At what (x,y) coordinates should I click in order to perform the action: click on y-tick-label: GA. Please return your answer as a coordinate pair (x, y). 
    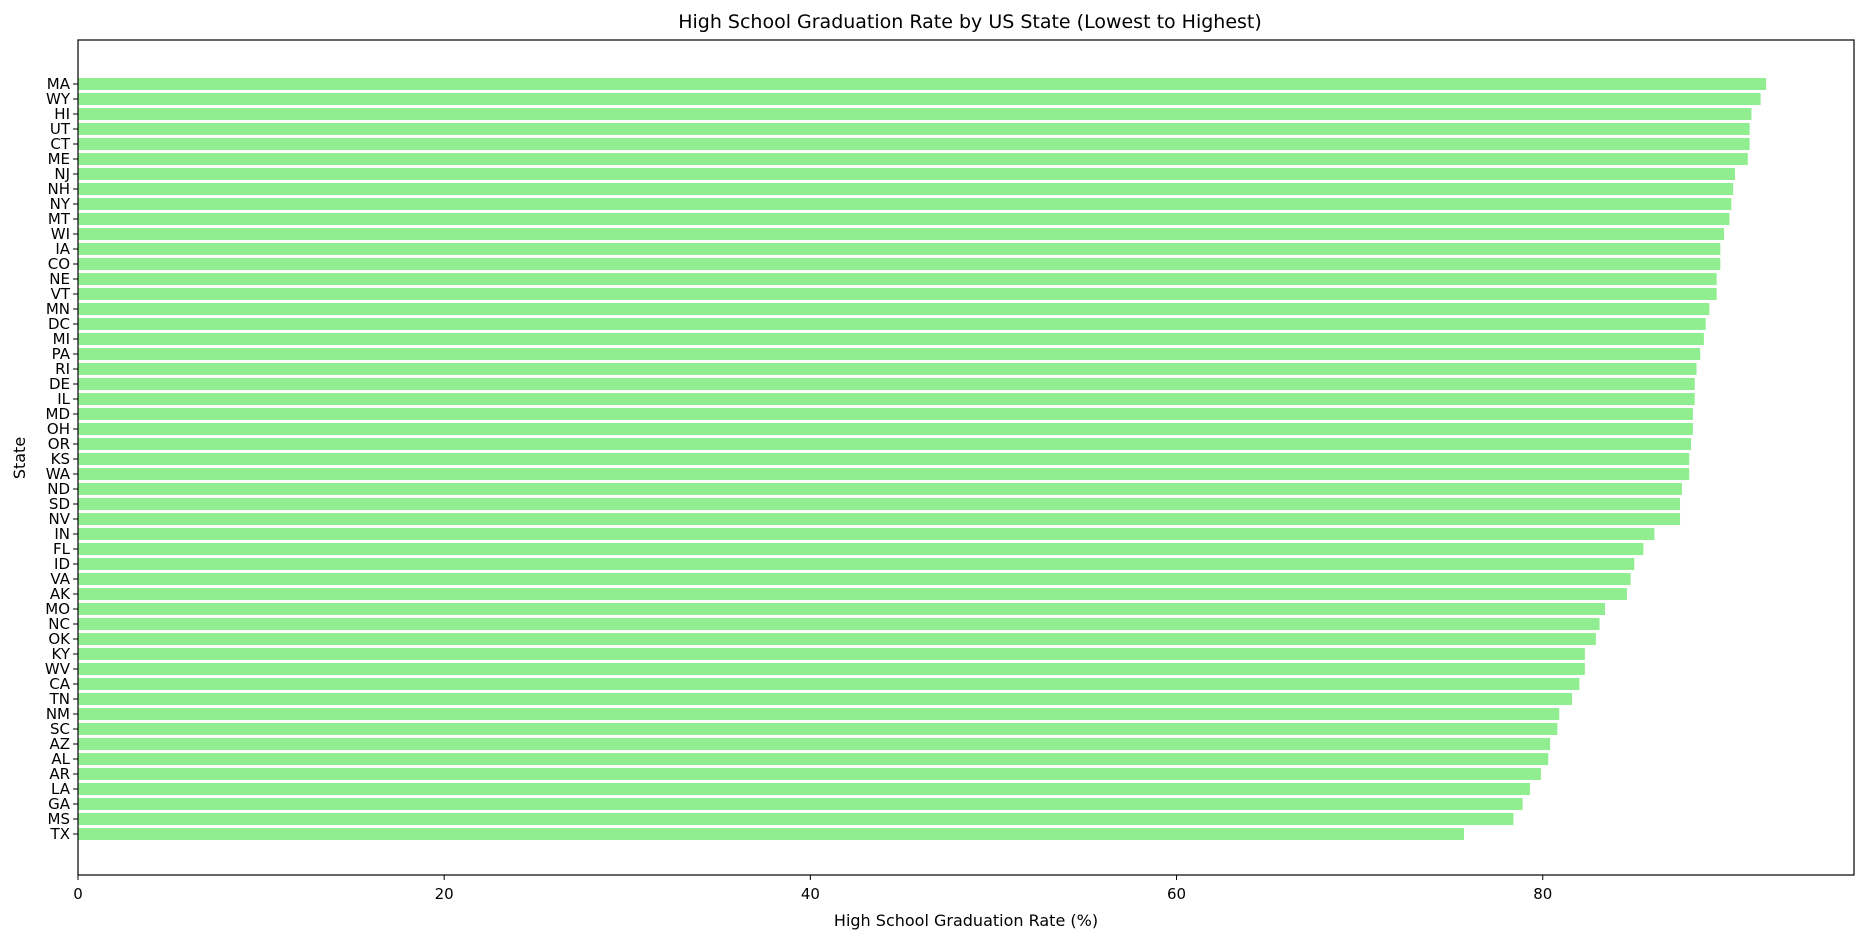
    Looking at the image, I should click on (59, 804).